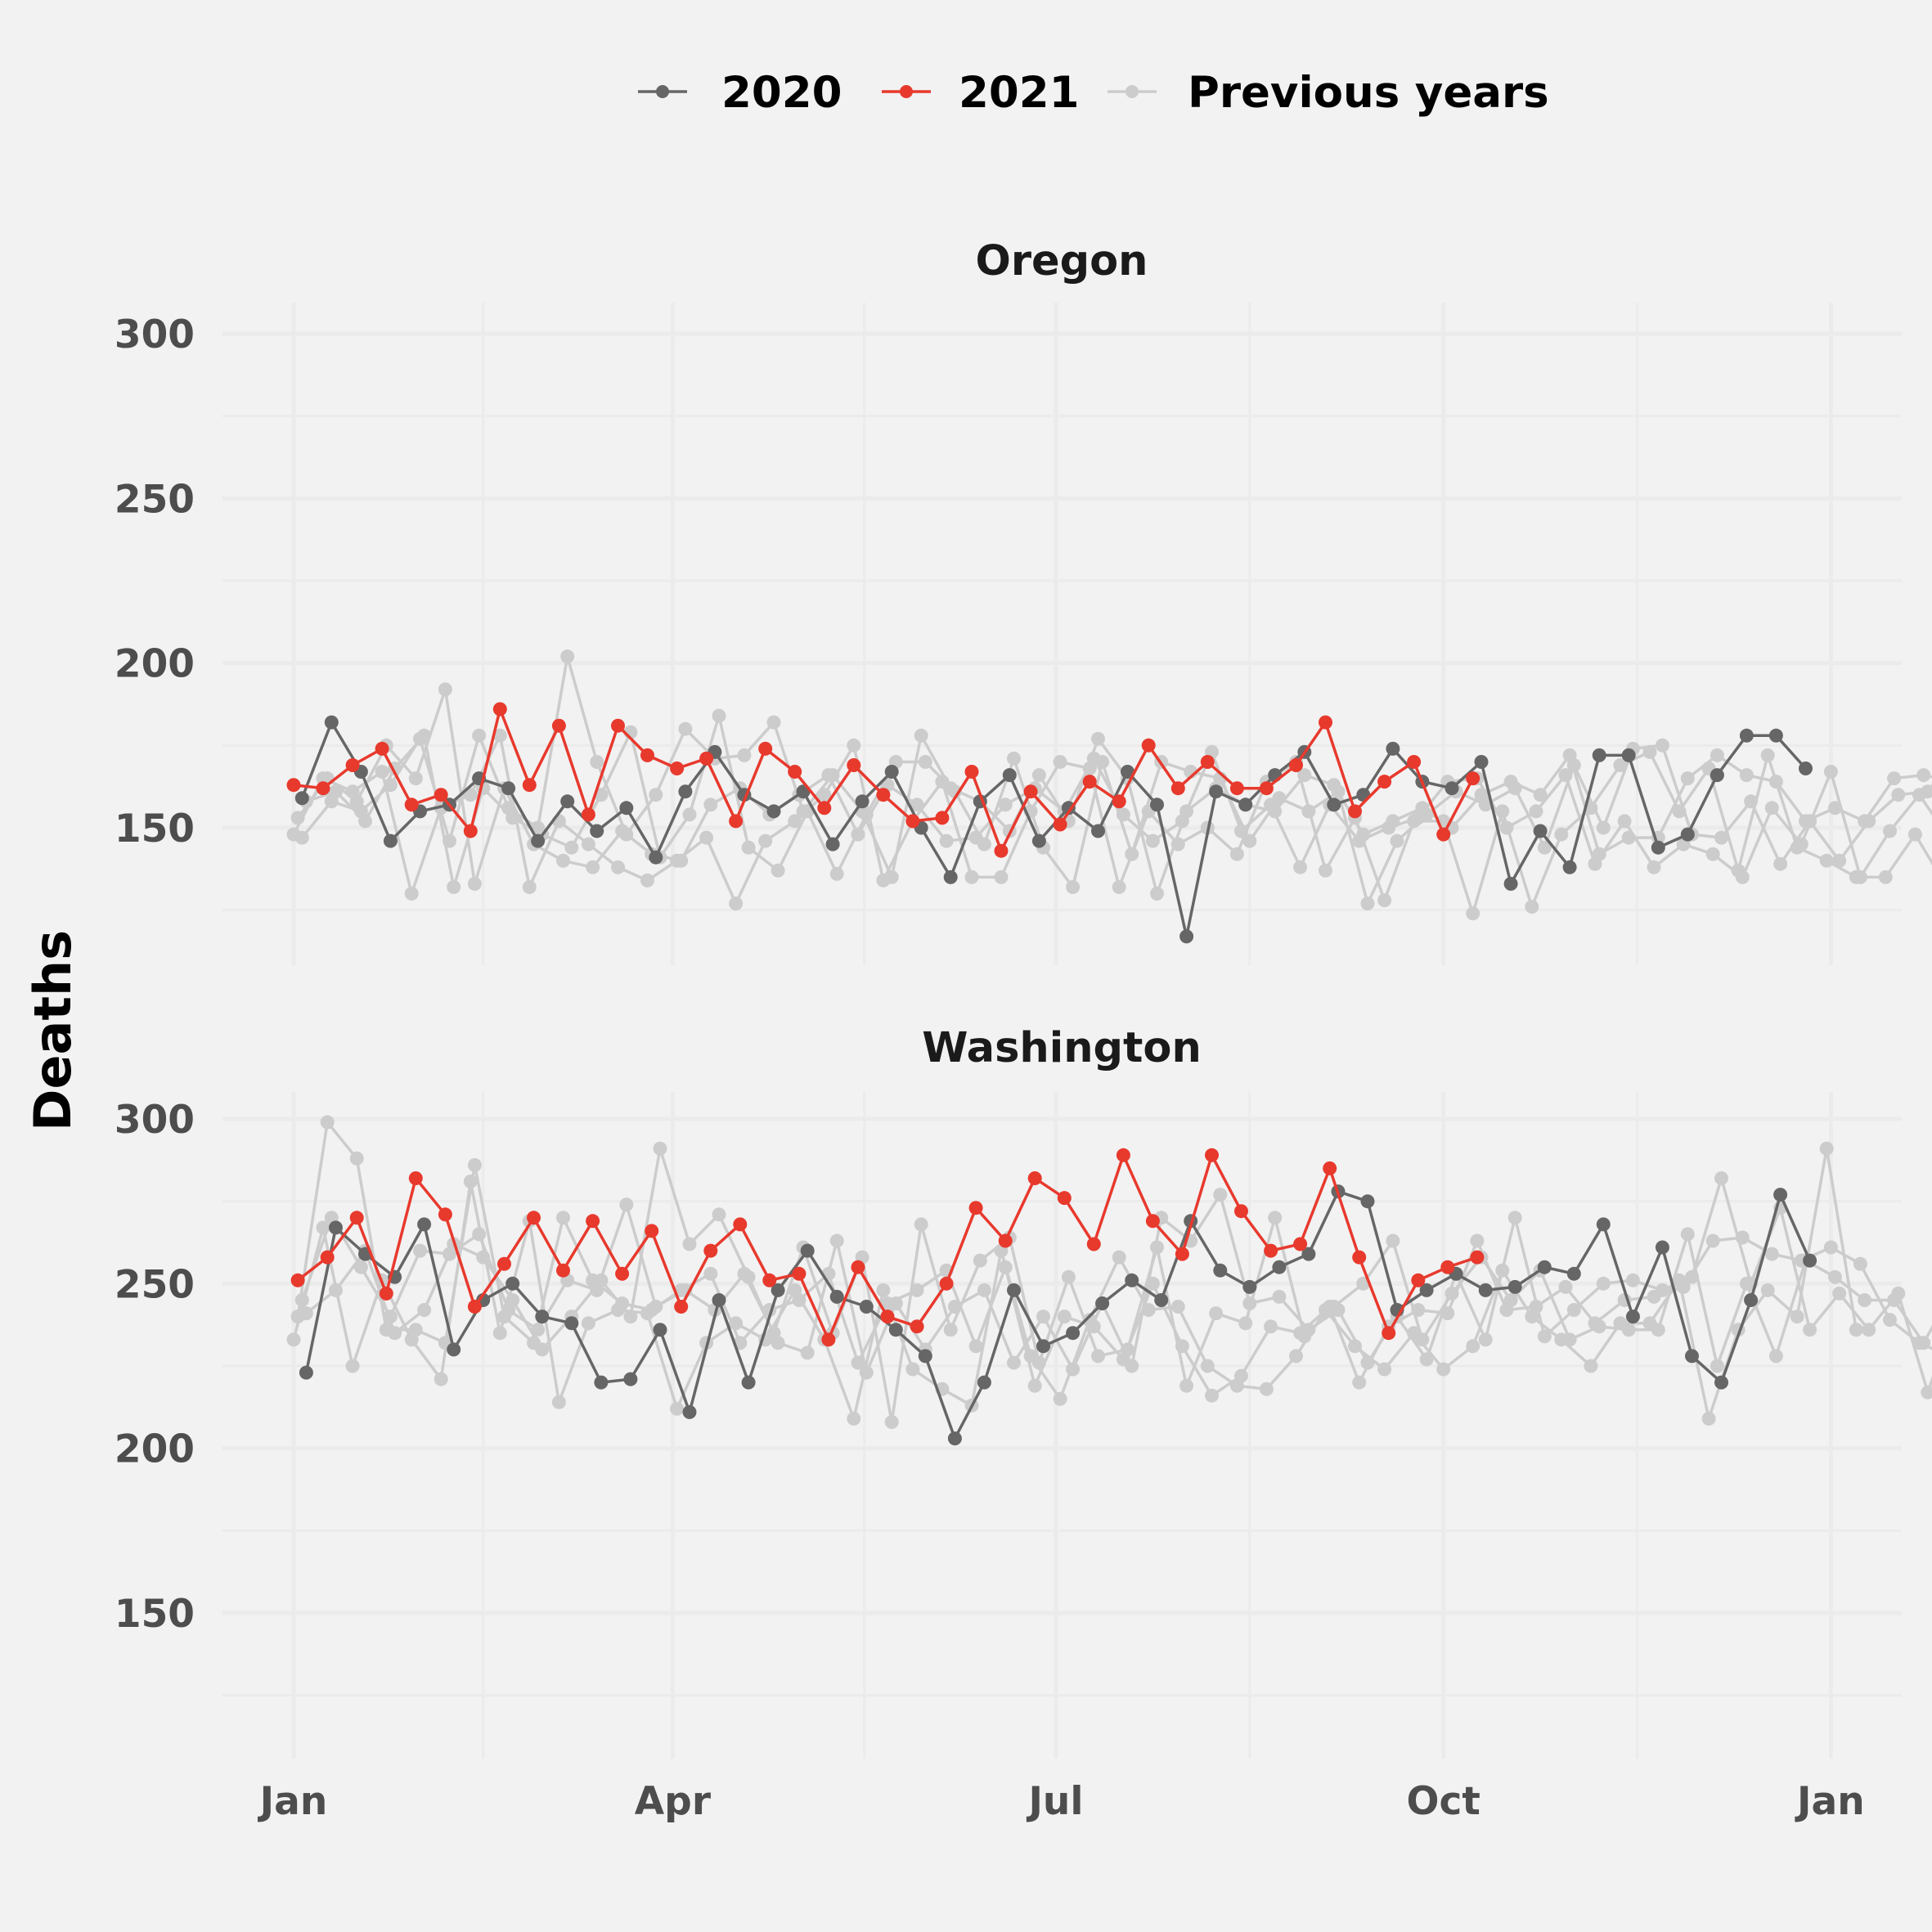  I want to click on legend-key-2021, so click(907, 92).